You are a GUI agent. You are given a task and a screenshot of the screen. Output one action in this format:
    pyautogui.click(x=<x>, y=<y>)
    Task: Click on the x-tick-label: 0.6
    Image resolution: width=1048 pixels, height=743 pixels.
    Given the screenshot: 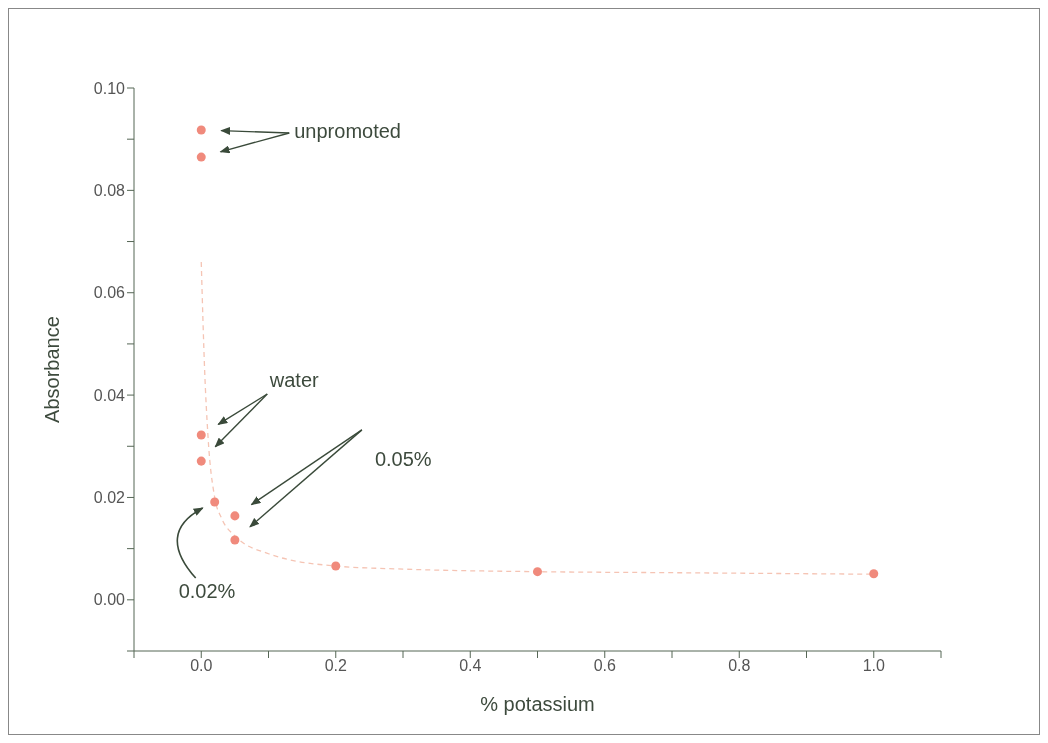 What is the action you would take?
    pyautogui.click(x=604, y=666)
    